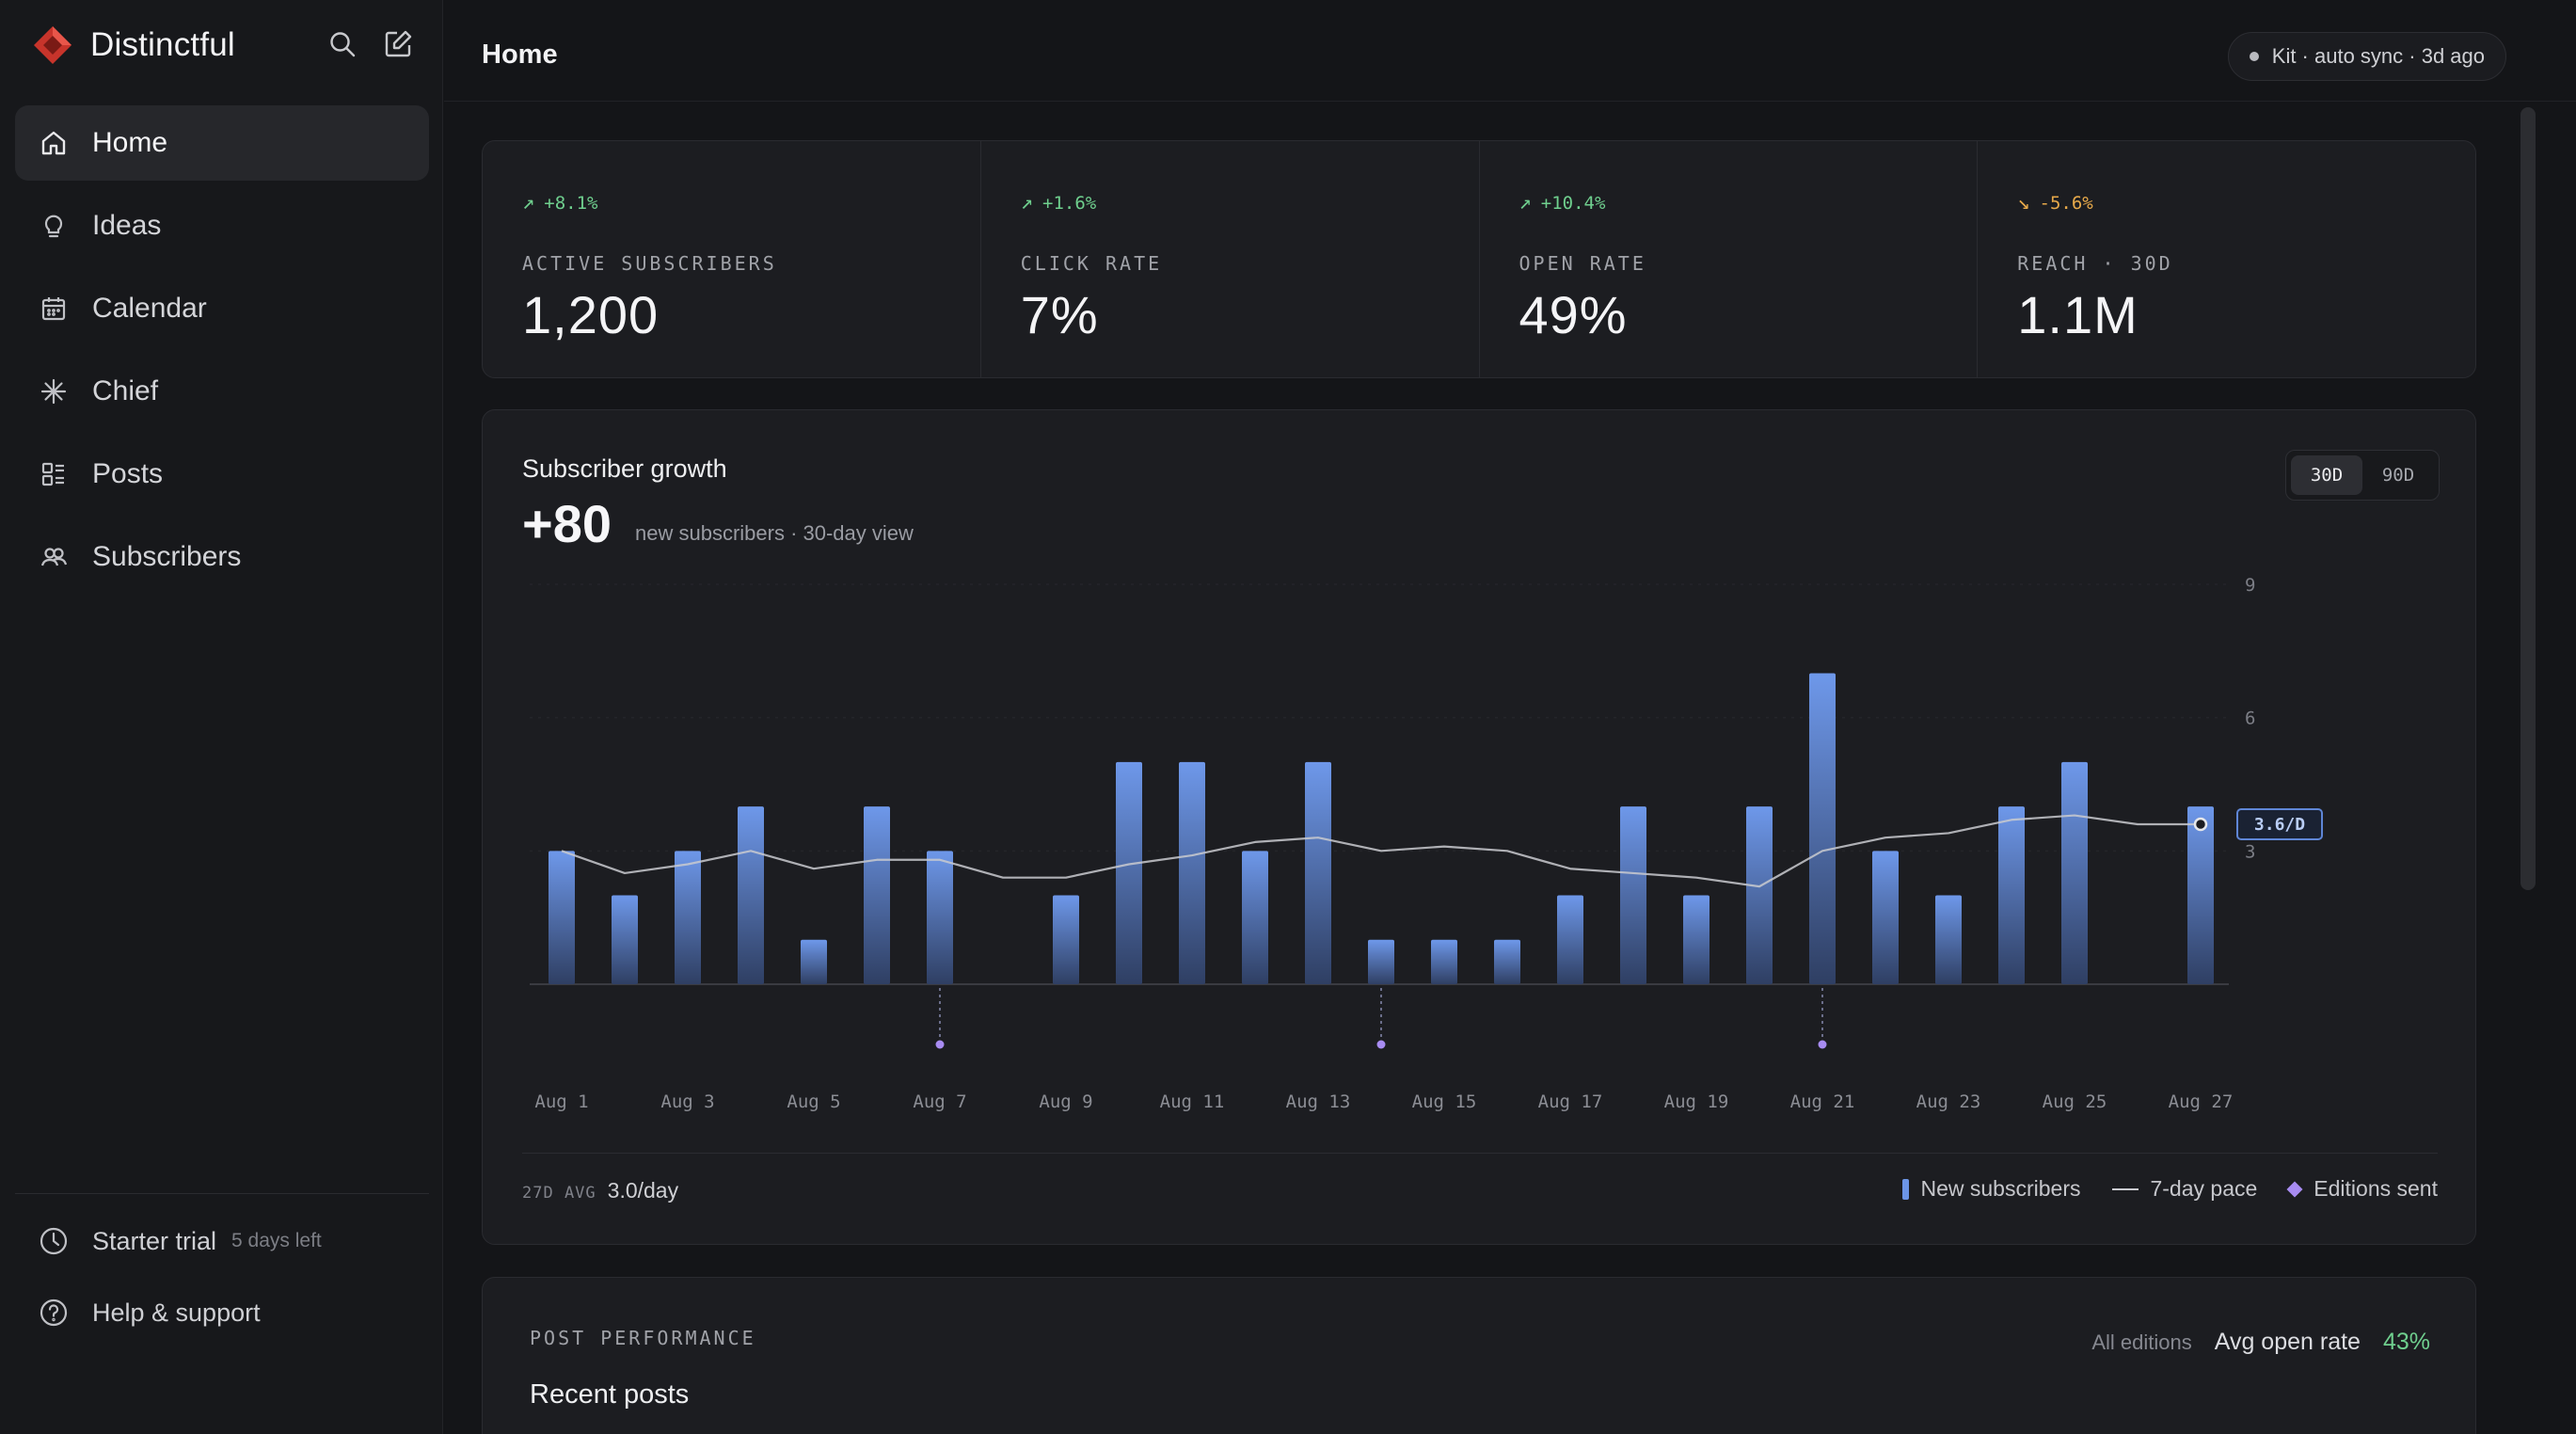 The width and height of the screenshot is (2576, 1434). What do you see at coordinates (643, 1338) in the screenshot?
I see `post-performance-label: POST PERFORMANCE` at bounding box center [643, 1338].